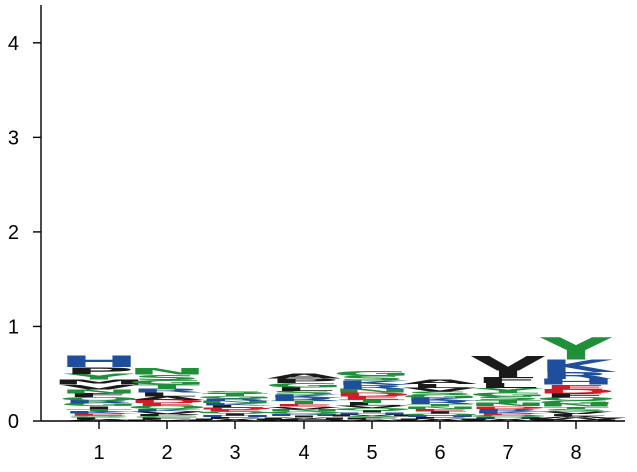 This screenshot has width=637, height=472. Describe the element at coordinates (508, 401) in the screenshot. I see `stack-7-letter-T: T` at that location.